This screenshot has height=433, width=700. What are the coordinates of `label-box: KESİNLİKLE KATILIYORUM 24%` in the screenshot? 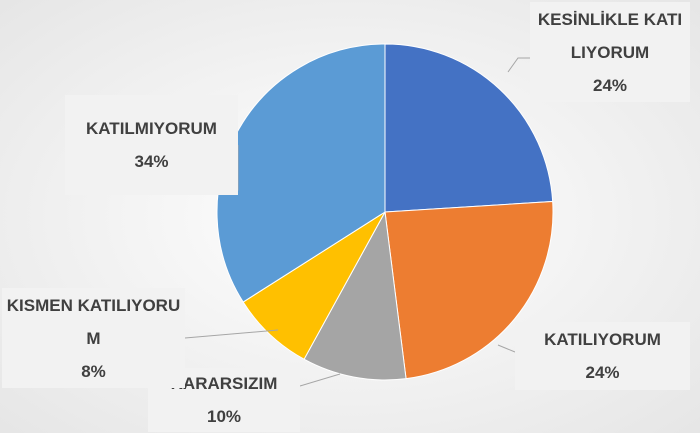 It's located at (610, 52).